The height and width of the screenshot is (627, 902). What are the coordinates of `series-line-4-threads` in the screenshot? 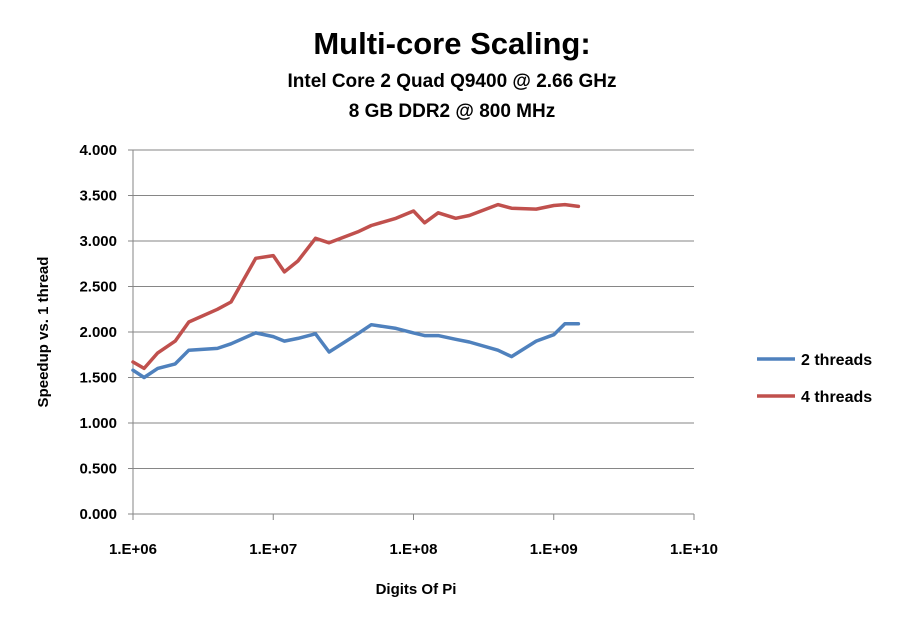 It's located at (356, 286).